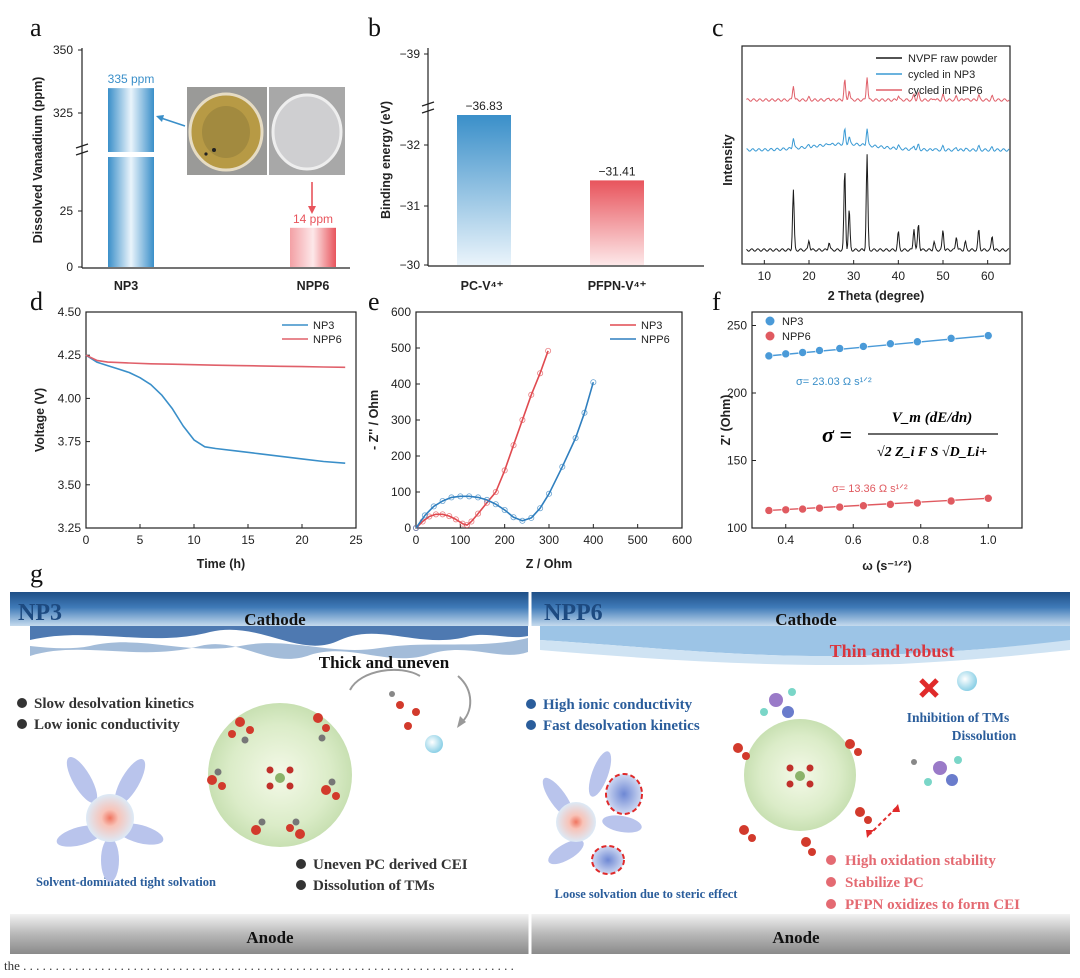 This screenshot has width=1080, height=978. Describe the element at coordinates (313, 219) in the screenshot. I see `bar-data-label: 14 ppm` at that location.